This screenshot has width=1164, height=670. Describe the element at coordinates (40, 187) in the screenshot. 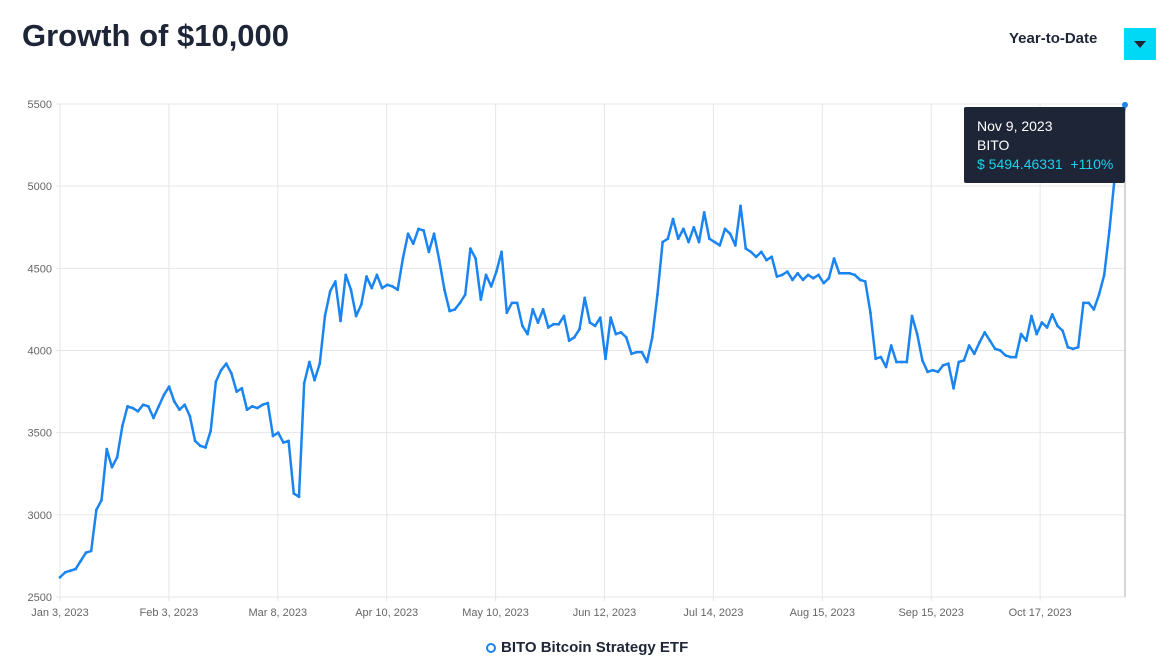

I see `y-tick-label: 5000` at that location.